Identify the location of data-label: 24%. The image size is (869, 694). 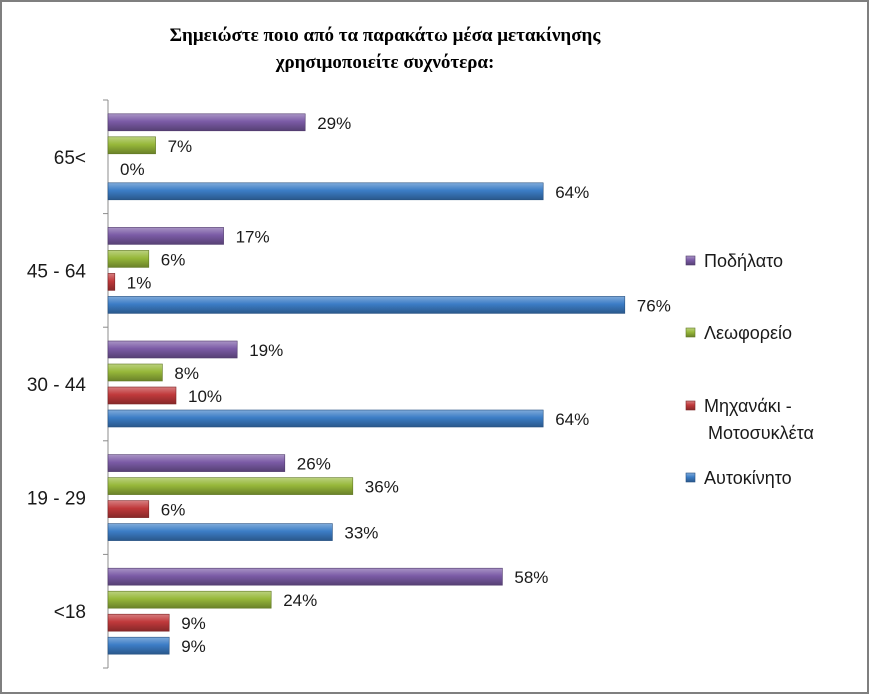
(300, 600).